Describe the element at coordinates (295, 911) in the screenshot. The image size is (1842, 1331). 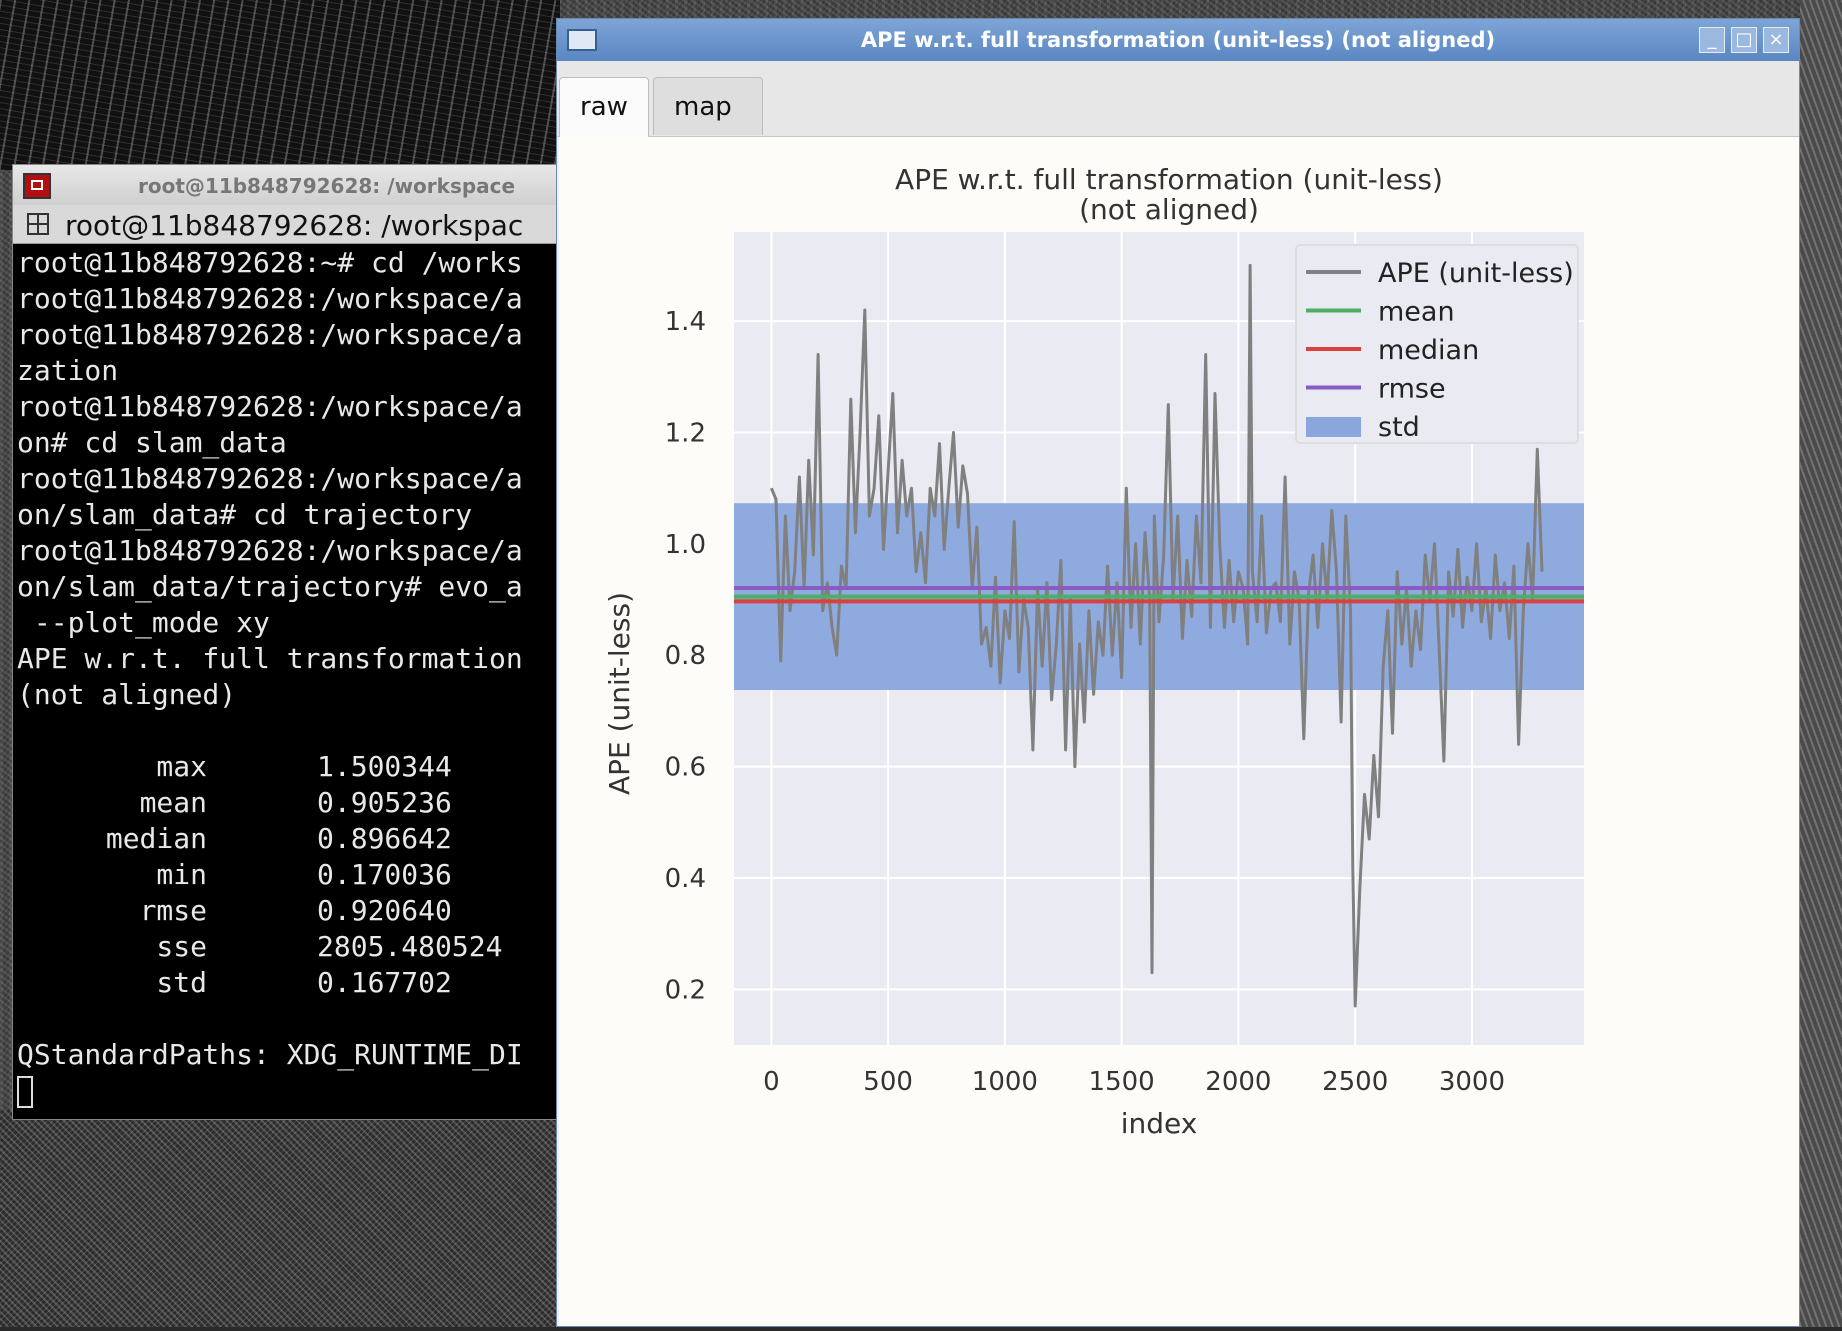
I see `stat-row: rmse 0.920640` at that location.